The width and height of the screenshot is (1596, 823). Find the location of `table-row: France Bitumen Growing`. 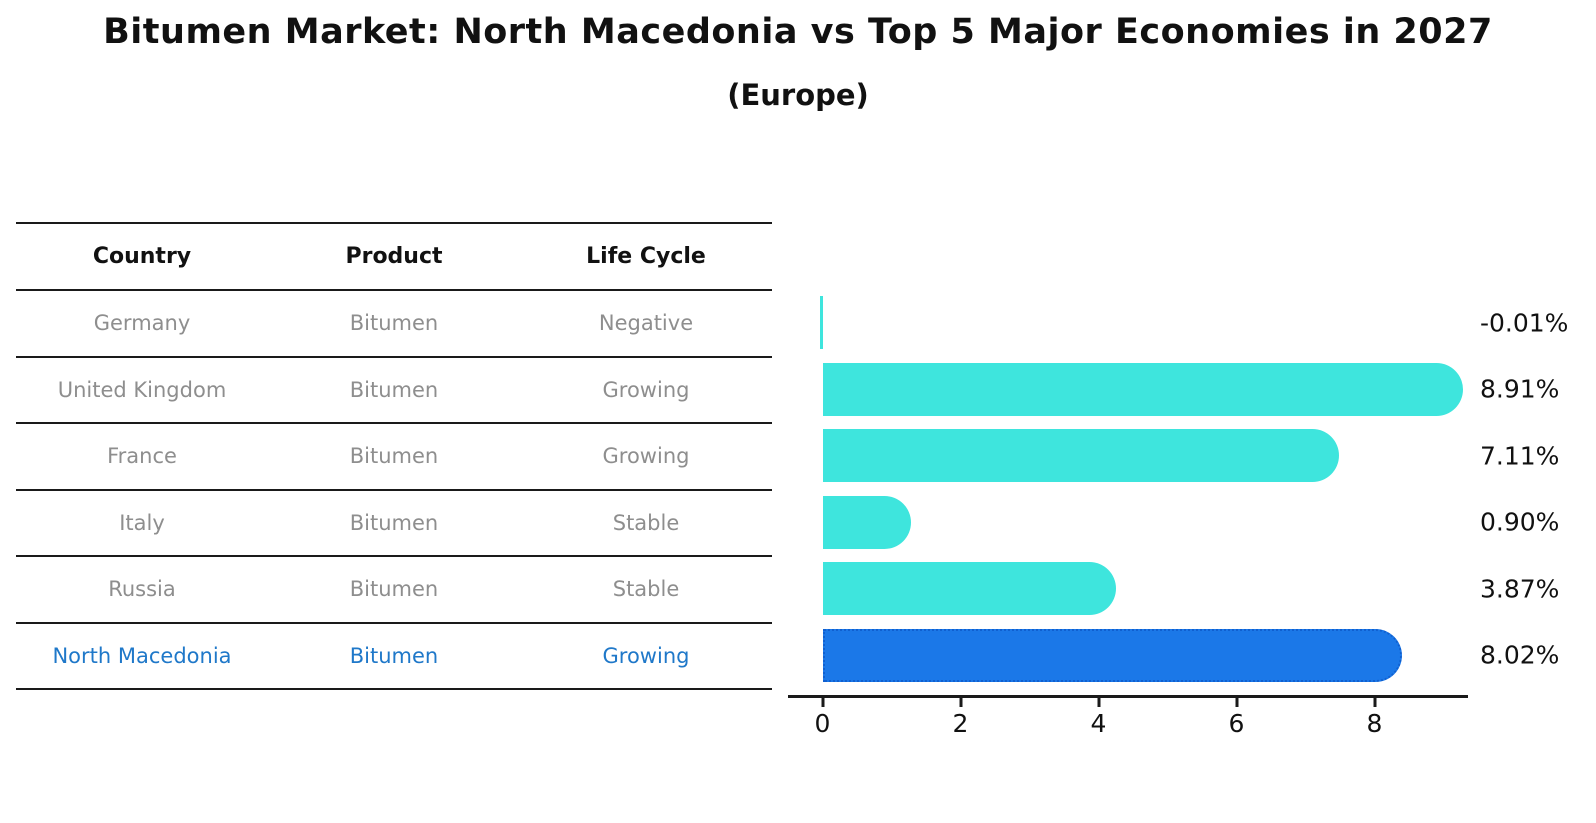

table-row: France Bitumen Growing is located at coordinates (394, 457).